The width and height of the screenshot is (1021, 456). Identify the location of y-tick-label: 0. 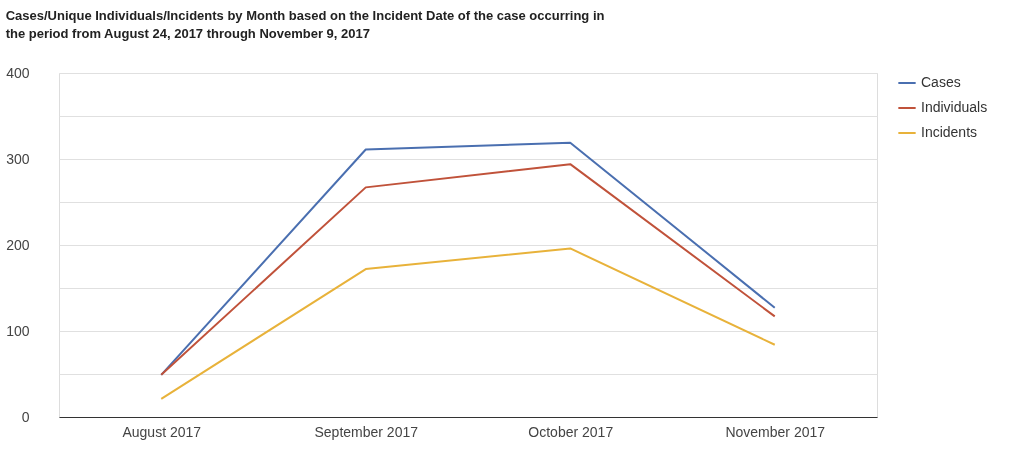
(25, 416).